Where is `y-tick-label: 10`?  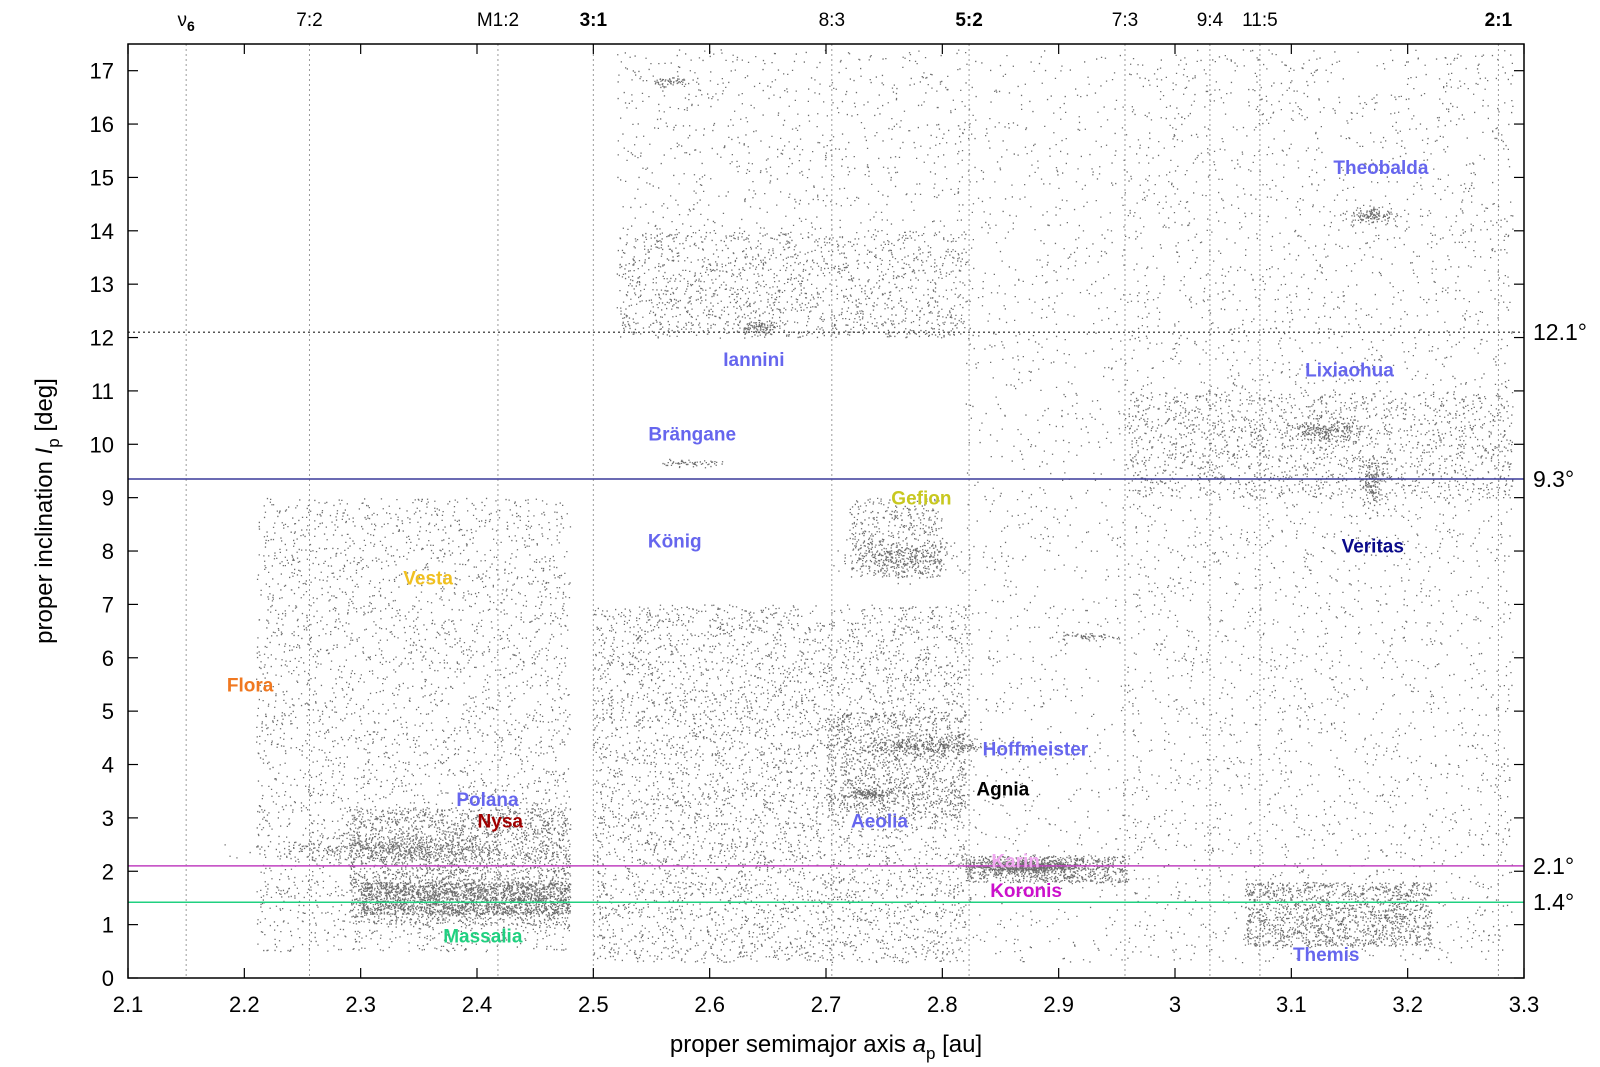 y-tick-label: 10 is located at coordinates (102, 444).